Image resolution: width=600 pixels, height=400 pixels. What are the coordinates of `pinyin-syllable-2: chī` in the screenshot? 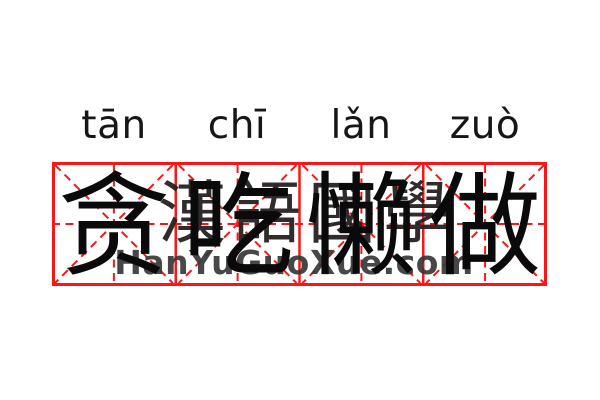 It's located at (237, 125).